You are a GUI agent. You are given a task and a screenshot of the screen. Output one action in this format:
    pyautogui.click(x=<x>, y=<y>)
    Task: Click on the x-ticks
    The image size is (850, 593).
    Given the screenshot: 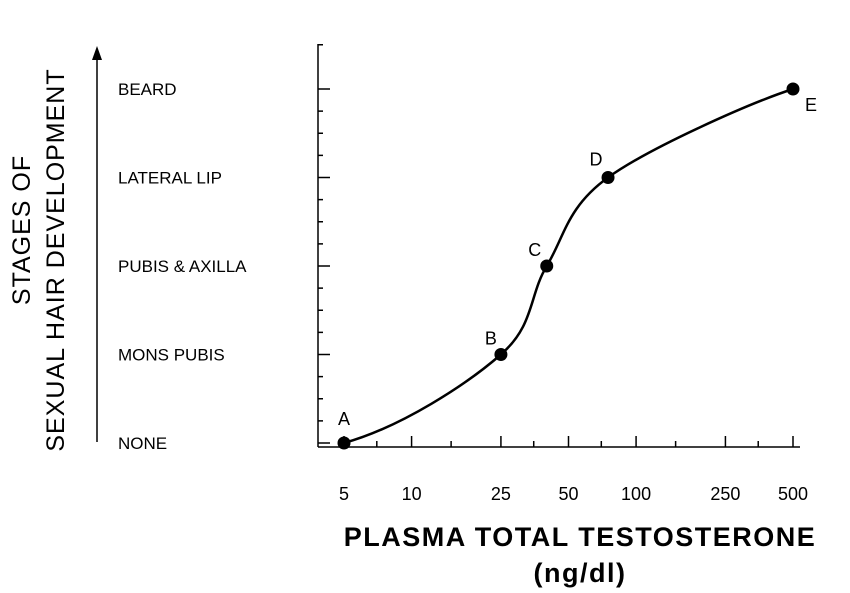 What is the action you would take?
    pyautogui.click(x=568, y=441)
    